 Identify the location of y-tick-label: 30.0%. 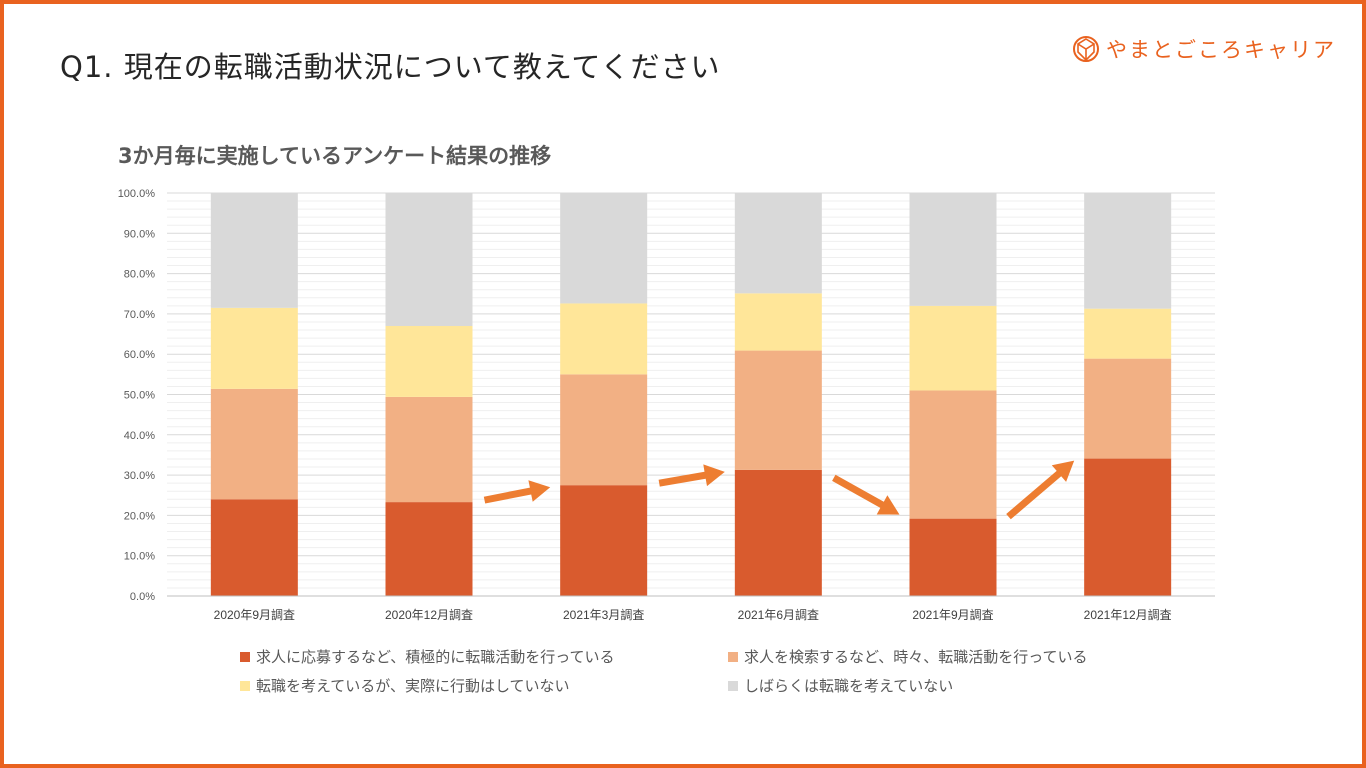
(139, 476).